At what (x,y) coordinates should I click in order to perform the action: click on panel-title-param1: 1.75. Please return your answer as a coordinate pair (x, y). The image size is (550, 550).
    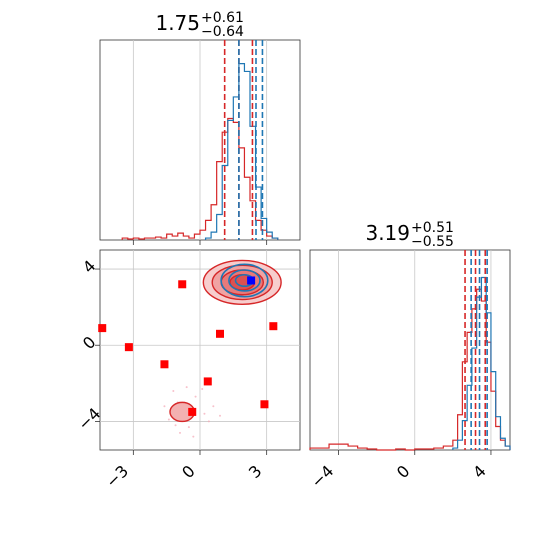
    Looking at the image, I should click on (177, 23).